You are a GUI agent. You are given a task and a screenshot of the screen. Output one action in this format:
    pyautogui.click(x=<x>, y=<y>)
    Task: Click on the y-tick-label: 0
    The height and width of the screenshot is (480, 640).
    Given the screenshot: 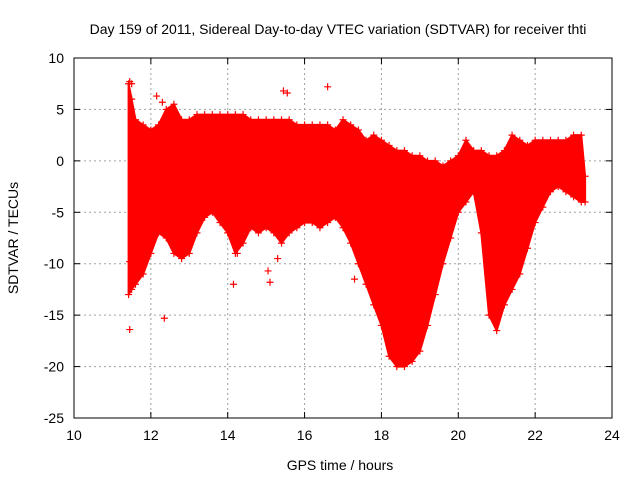 What is the action you would take?
    pyautogui.click(x=60, y=161)
    